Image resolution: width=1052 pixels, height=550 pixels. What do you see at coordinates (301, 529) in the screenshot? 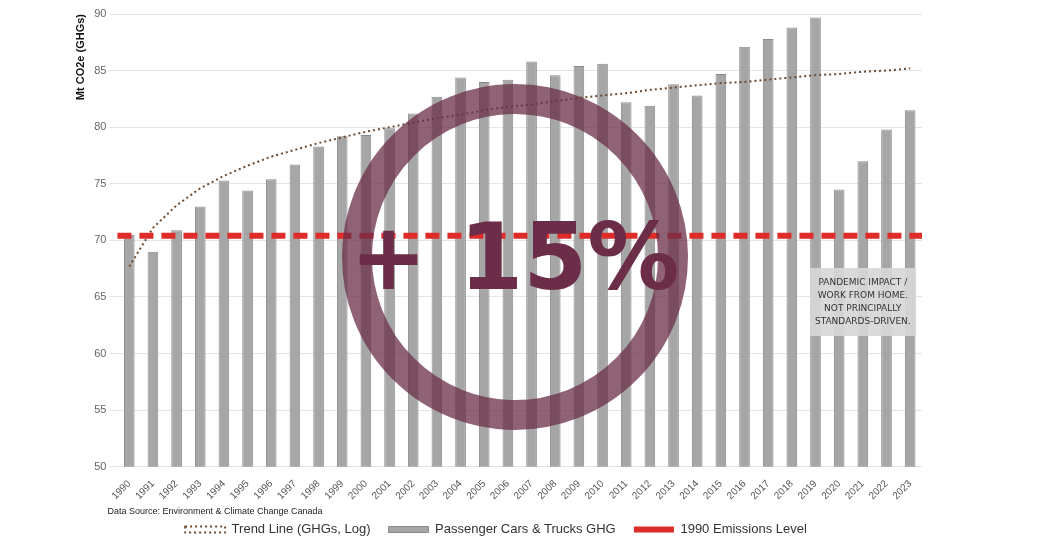
I see `legend-label: Trend Line (GHGs, Log)` at bounding box center [301, 529].